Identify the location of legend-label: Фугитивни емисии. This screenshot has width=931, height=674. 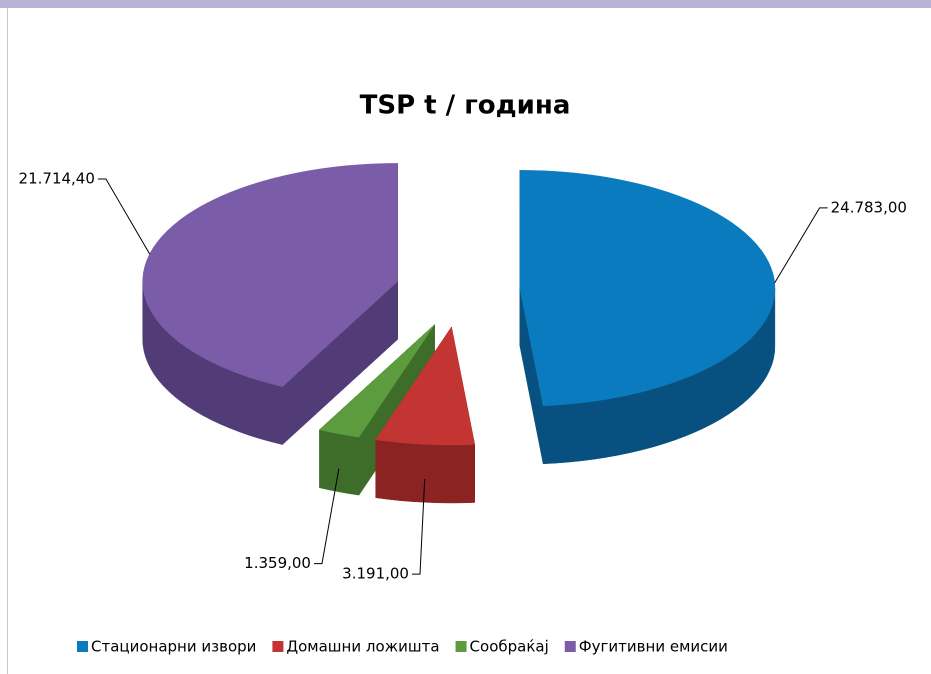
(653, 647).